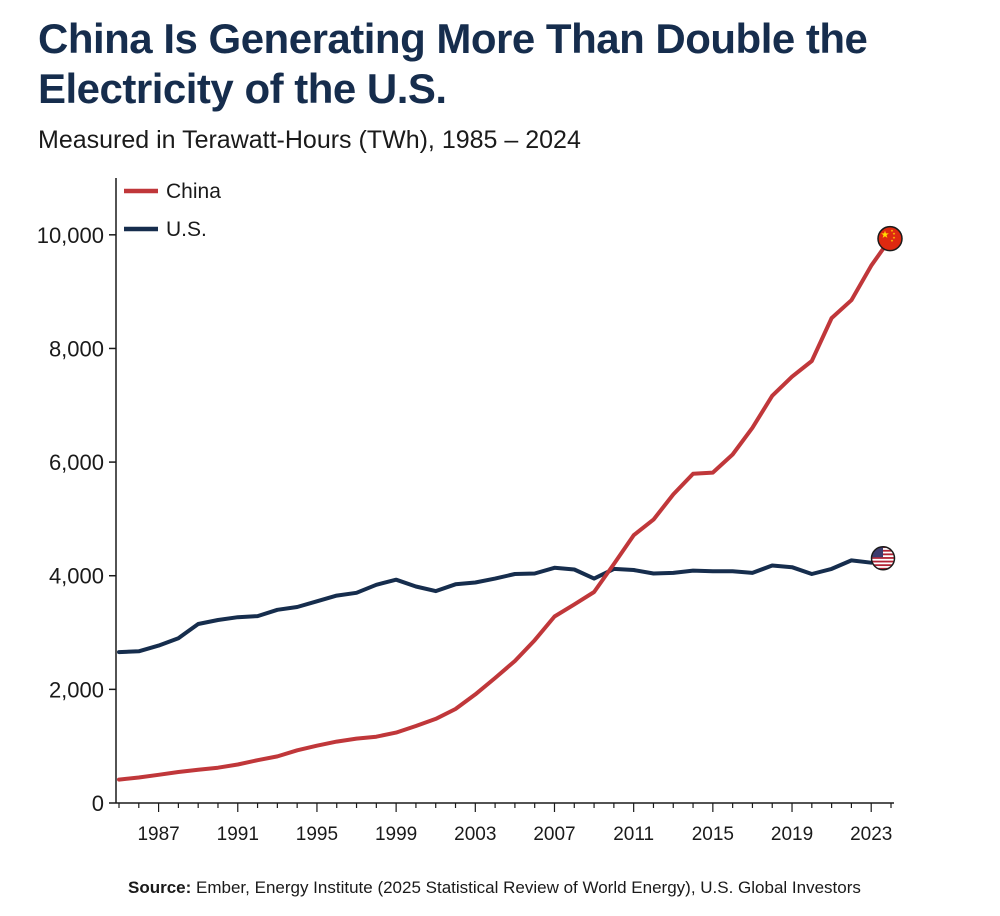 Image resolution: width=1000 pixels, height=916 pixels. Describe the element at coordinates (76, 689) in the screenshot. I see `y-tick-label: 2,000` at that location.